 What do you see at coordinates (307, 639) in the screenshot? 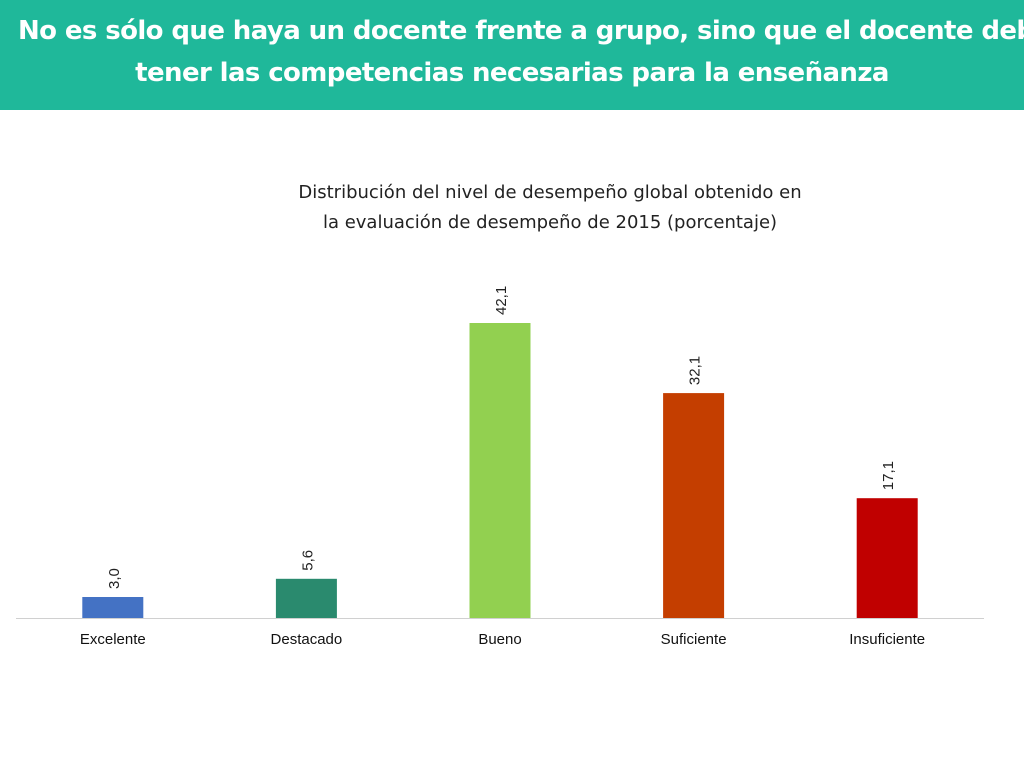
I see `tick-label-destacado: Destacado` at bounding box center [307, 639].